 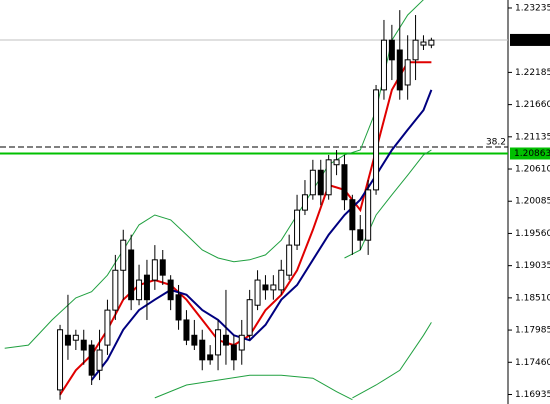 What do you see at coordinates (532, 73) in the screenshot?
I see `y-tick-label: 1.22185` at bounding box center [532, 73].